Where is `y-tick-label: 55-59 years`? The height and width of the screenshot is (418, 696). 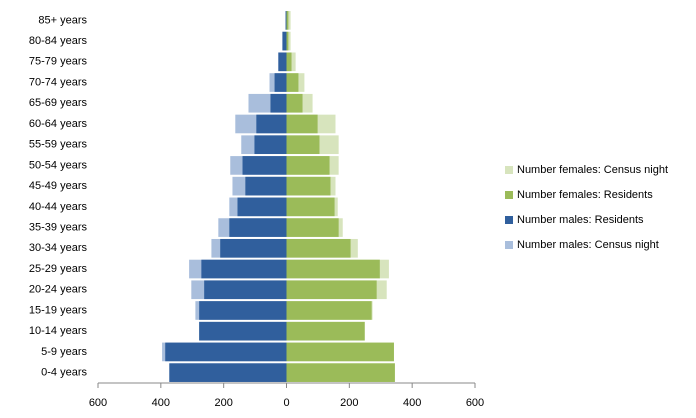 y-tick-label: 55-59 years is located at coordinates (58, 145).